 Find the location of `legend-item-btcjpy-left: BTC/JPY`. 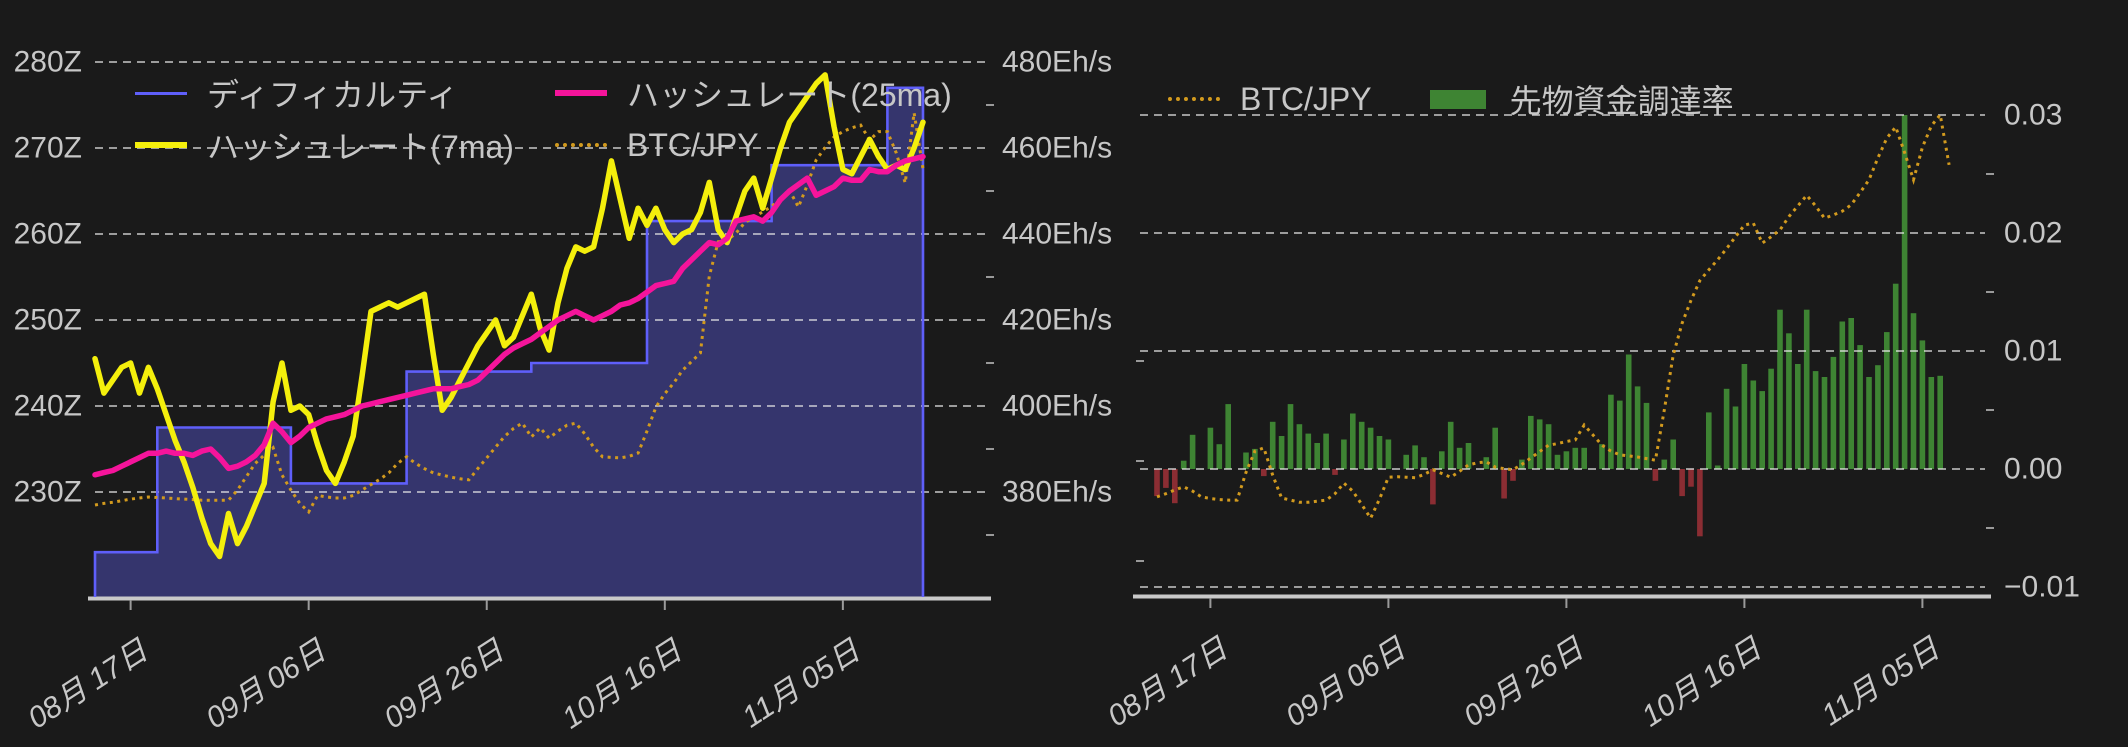

legend-item-btcjpy-left: BTC/JPY is located at coordinates (753, 145).